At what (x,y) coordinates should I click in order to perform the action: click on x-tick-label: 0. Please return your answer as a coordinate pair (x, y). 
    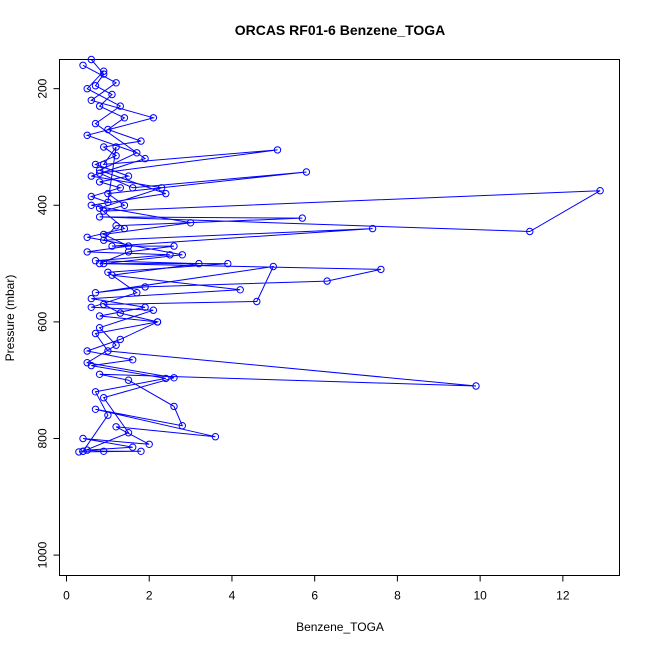
    Looking at the image, I should click on (66, 596).